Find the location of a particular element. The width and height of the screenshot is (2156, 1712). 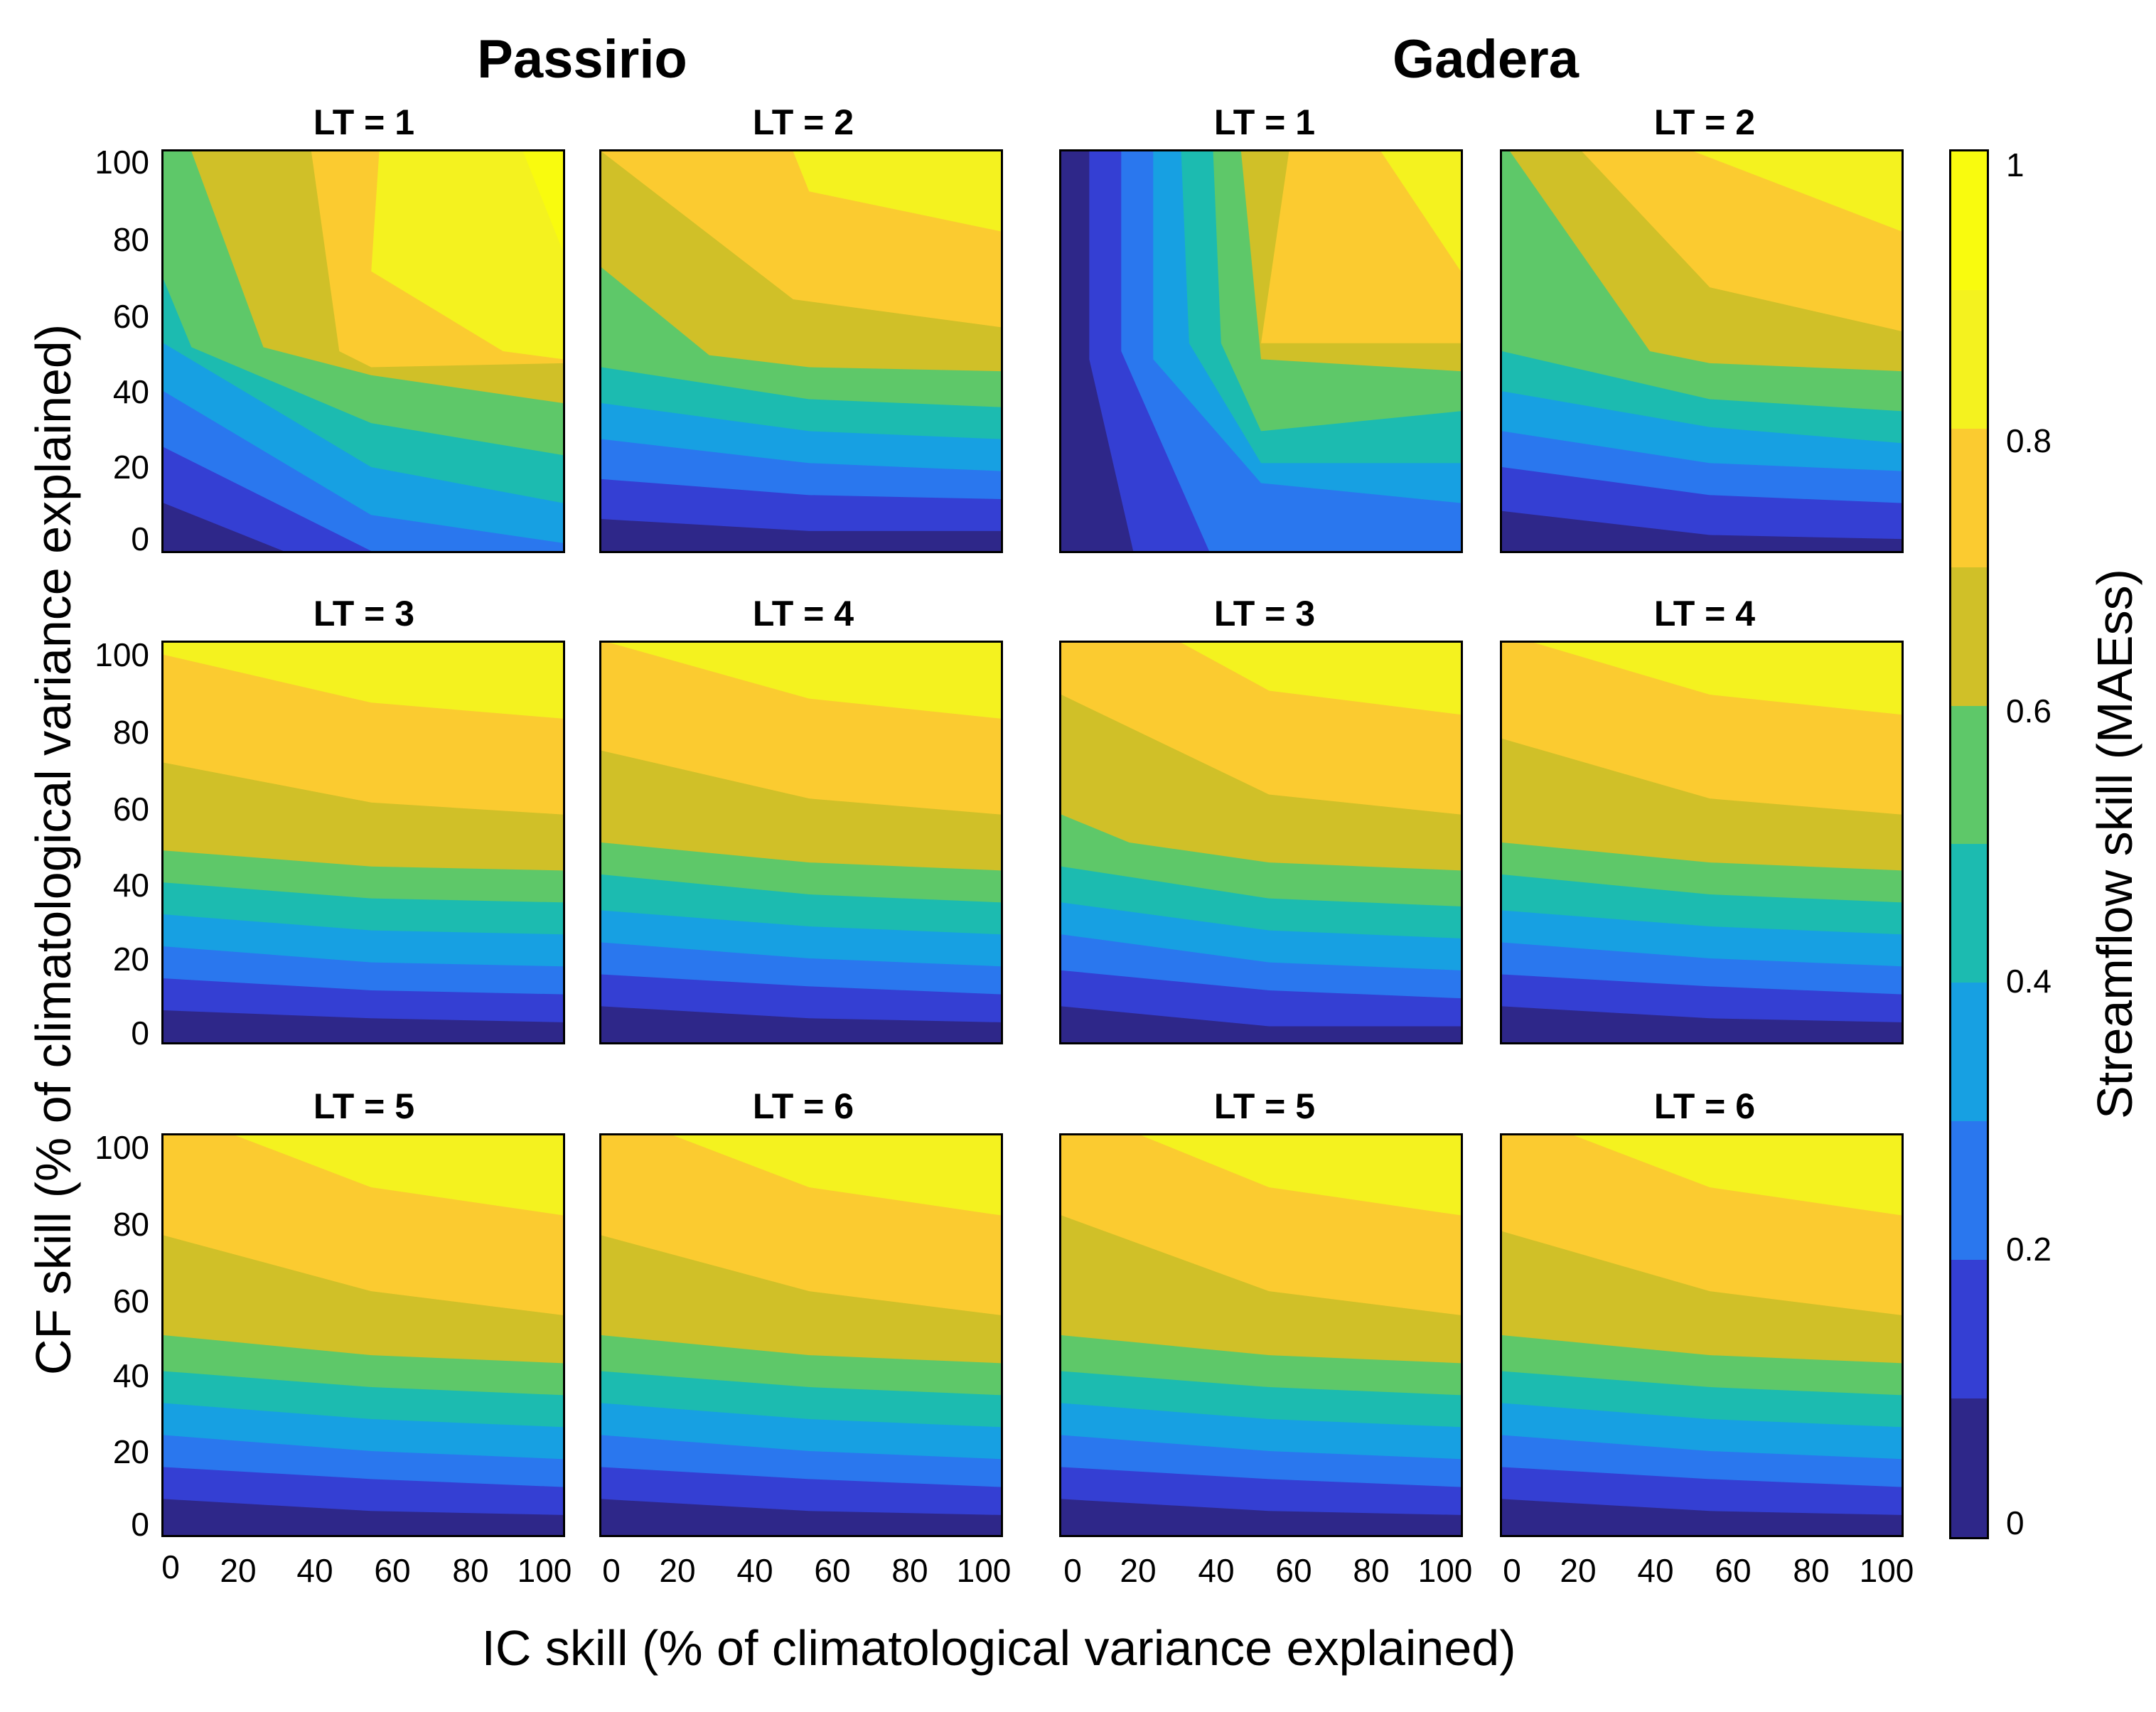

y-tick-label: 0 is located at coordinates (140, 538).